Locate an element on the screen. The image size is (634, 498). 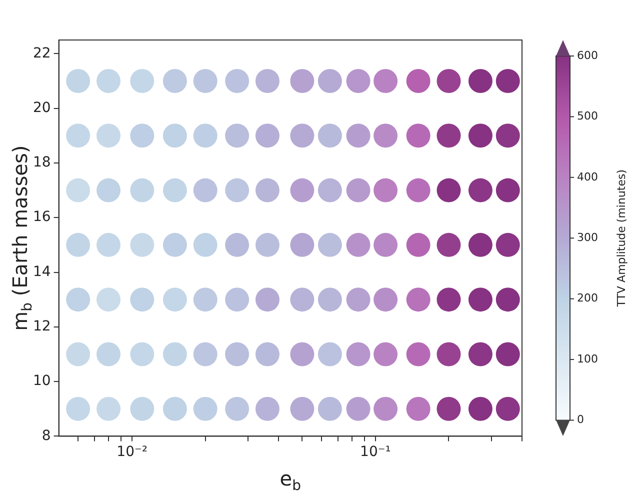
color-bar-label: 200 is located at coordinates (587, 298).